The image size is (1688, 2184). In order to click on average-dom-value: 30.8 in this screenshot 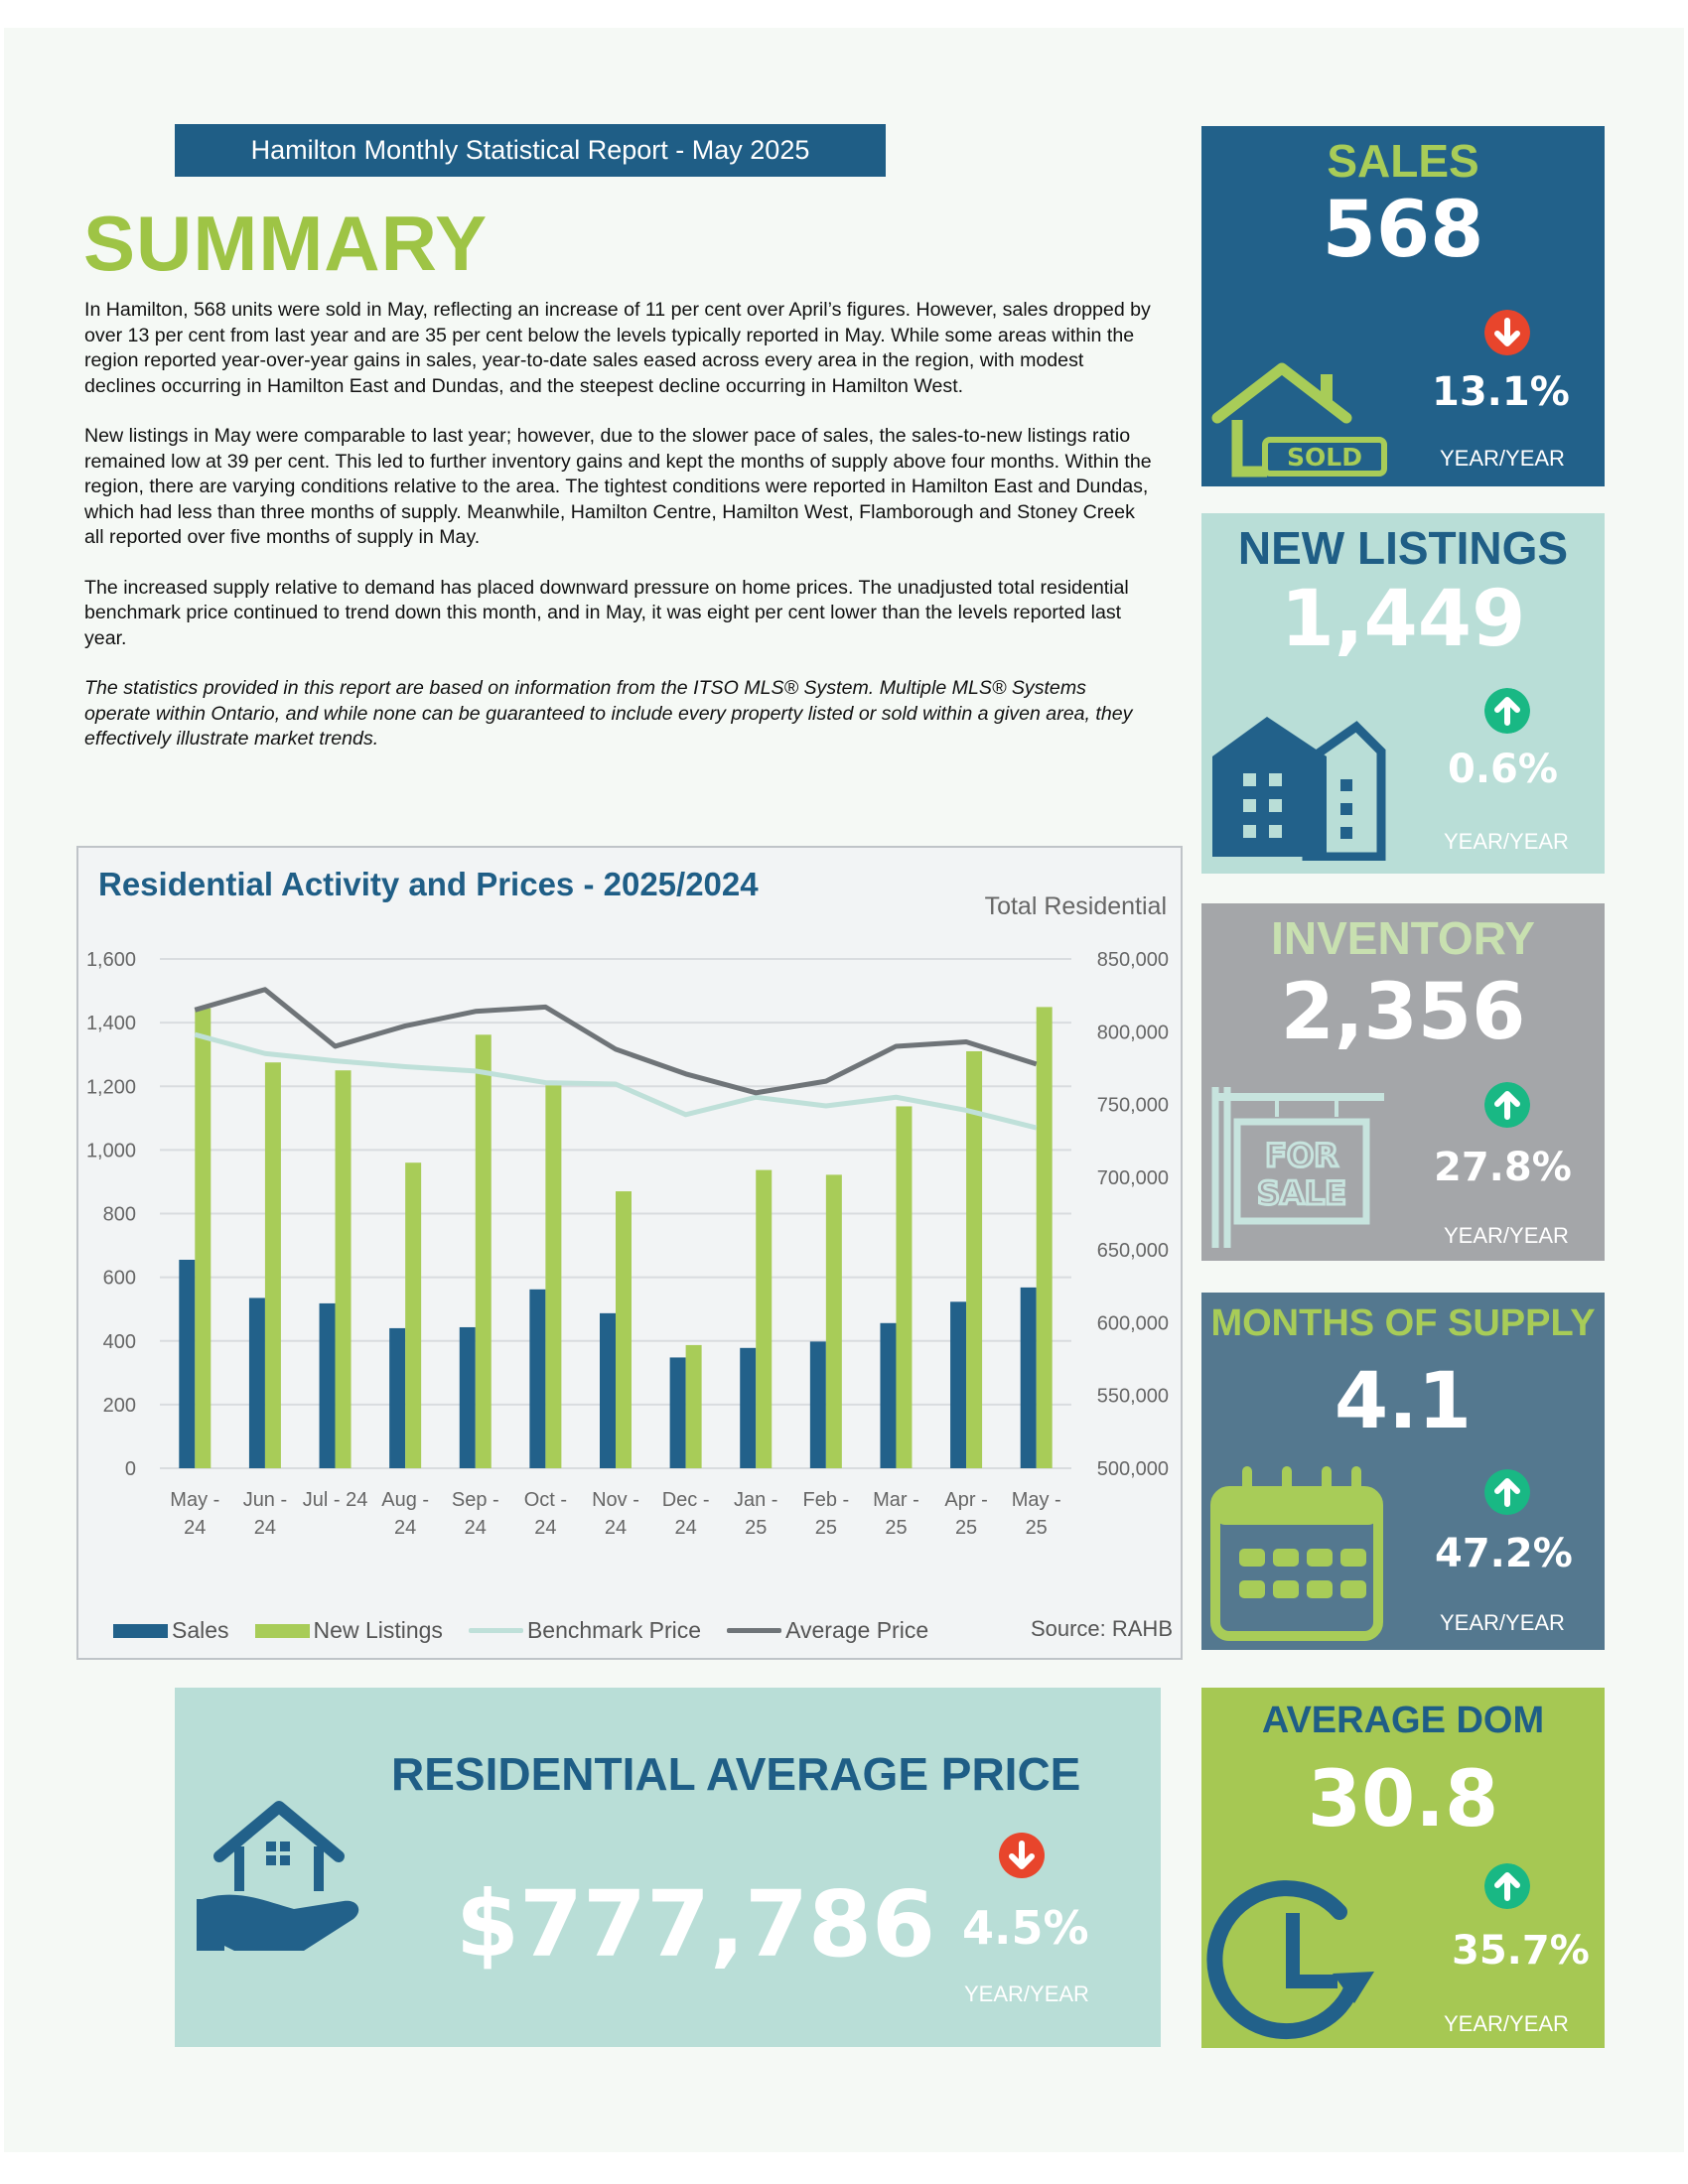, I will do `click(1403, 1799)`.